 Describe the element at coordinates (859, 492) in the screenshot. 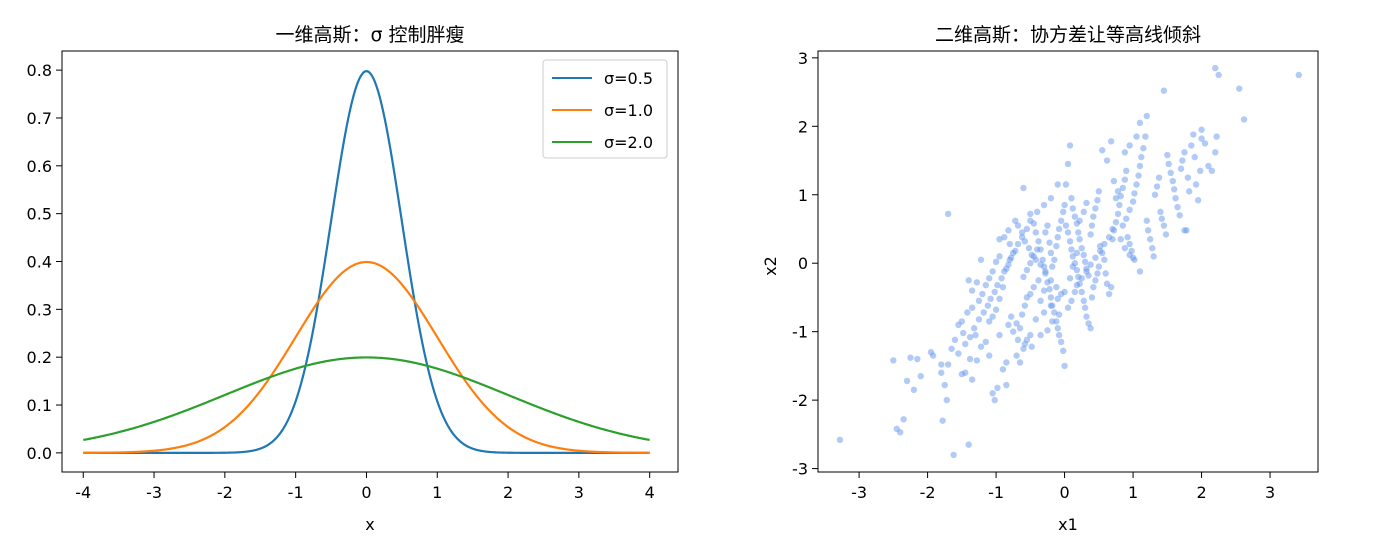

I see `x-tick-label: -3` at that location.